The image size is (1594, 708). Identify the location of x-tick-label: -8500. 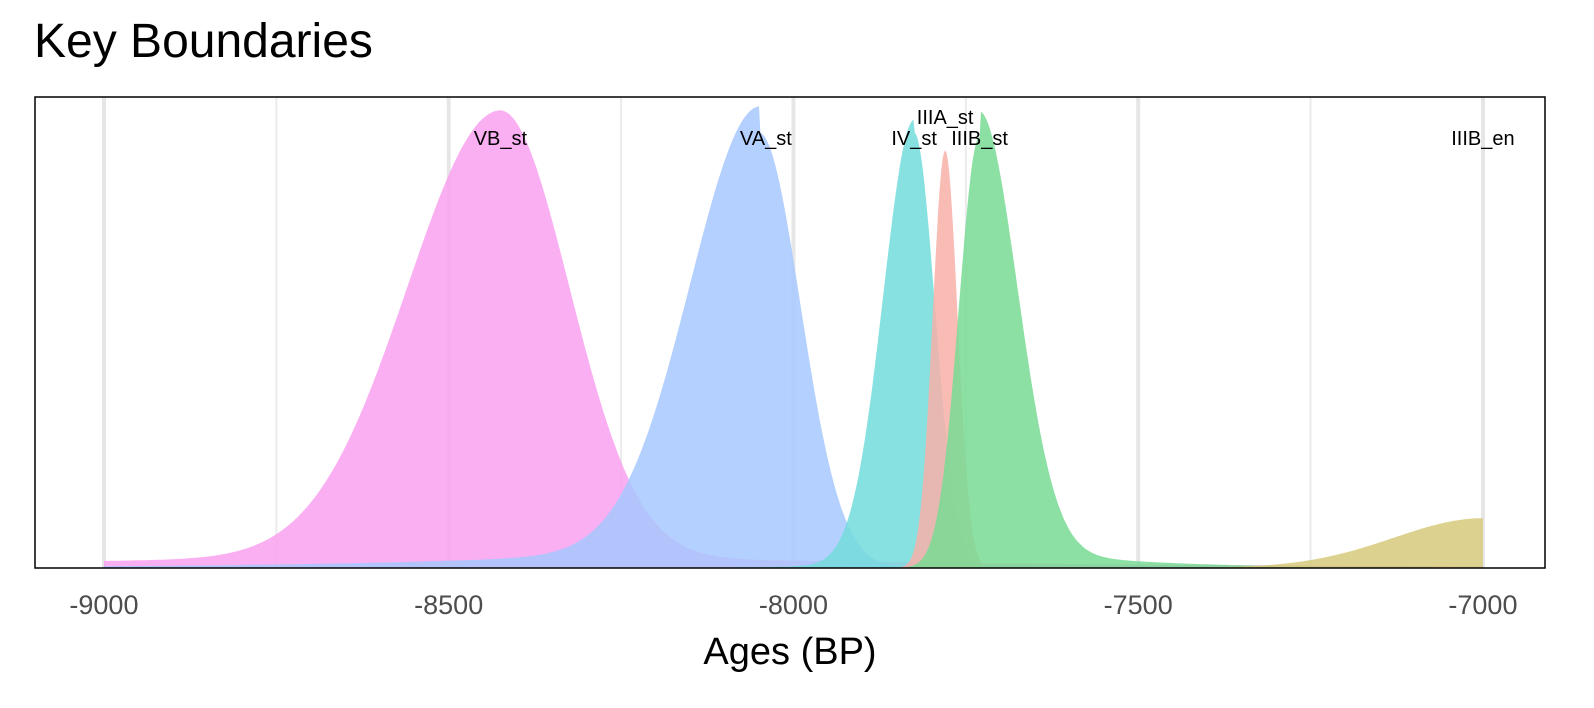
(448, 605).